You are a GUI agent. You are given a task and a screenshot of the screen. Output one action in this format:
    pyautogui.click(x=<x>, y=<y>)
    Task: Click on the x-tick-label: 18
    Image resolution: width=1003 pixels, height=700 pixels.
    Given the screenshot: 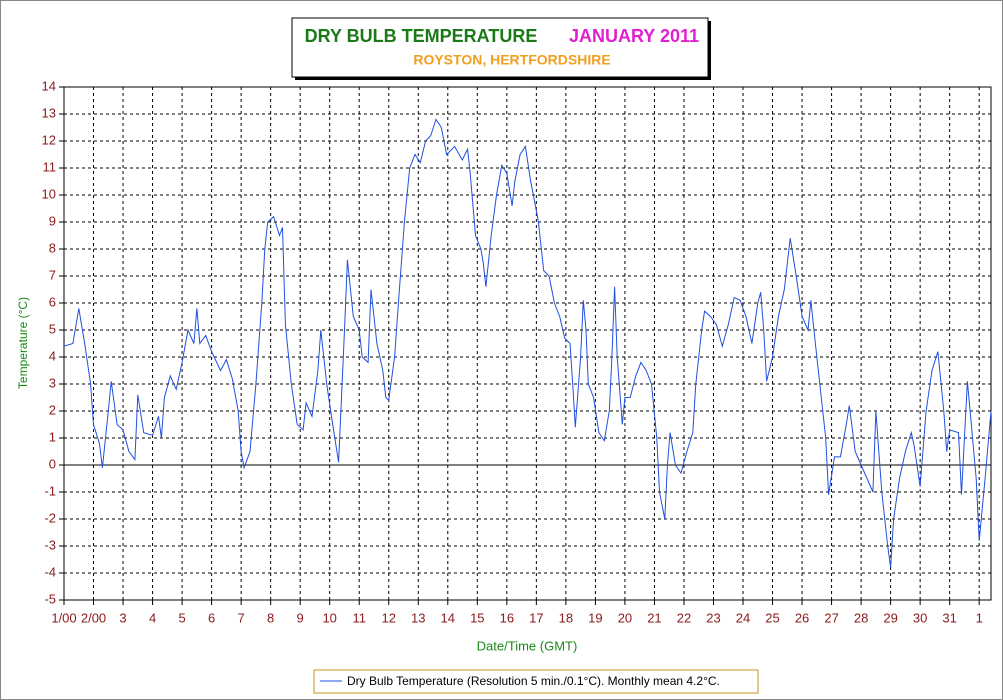 What is the action you would take?
    pyautogui.click(x=566, y=617)
    